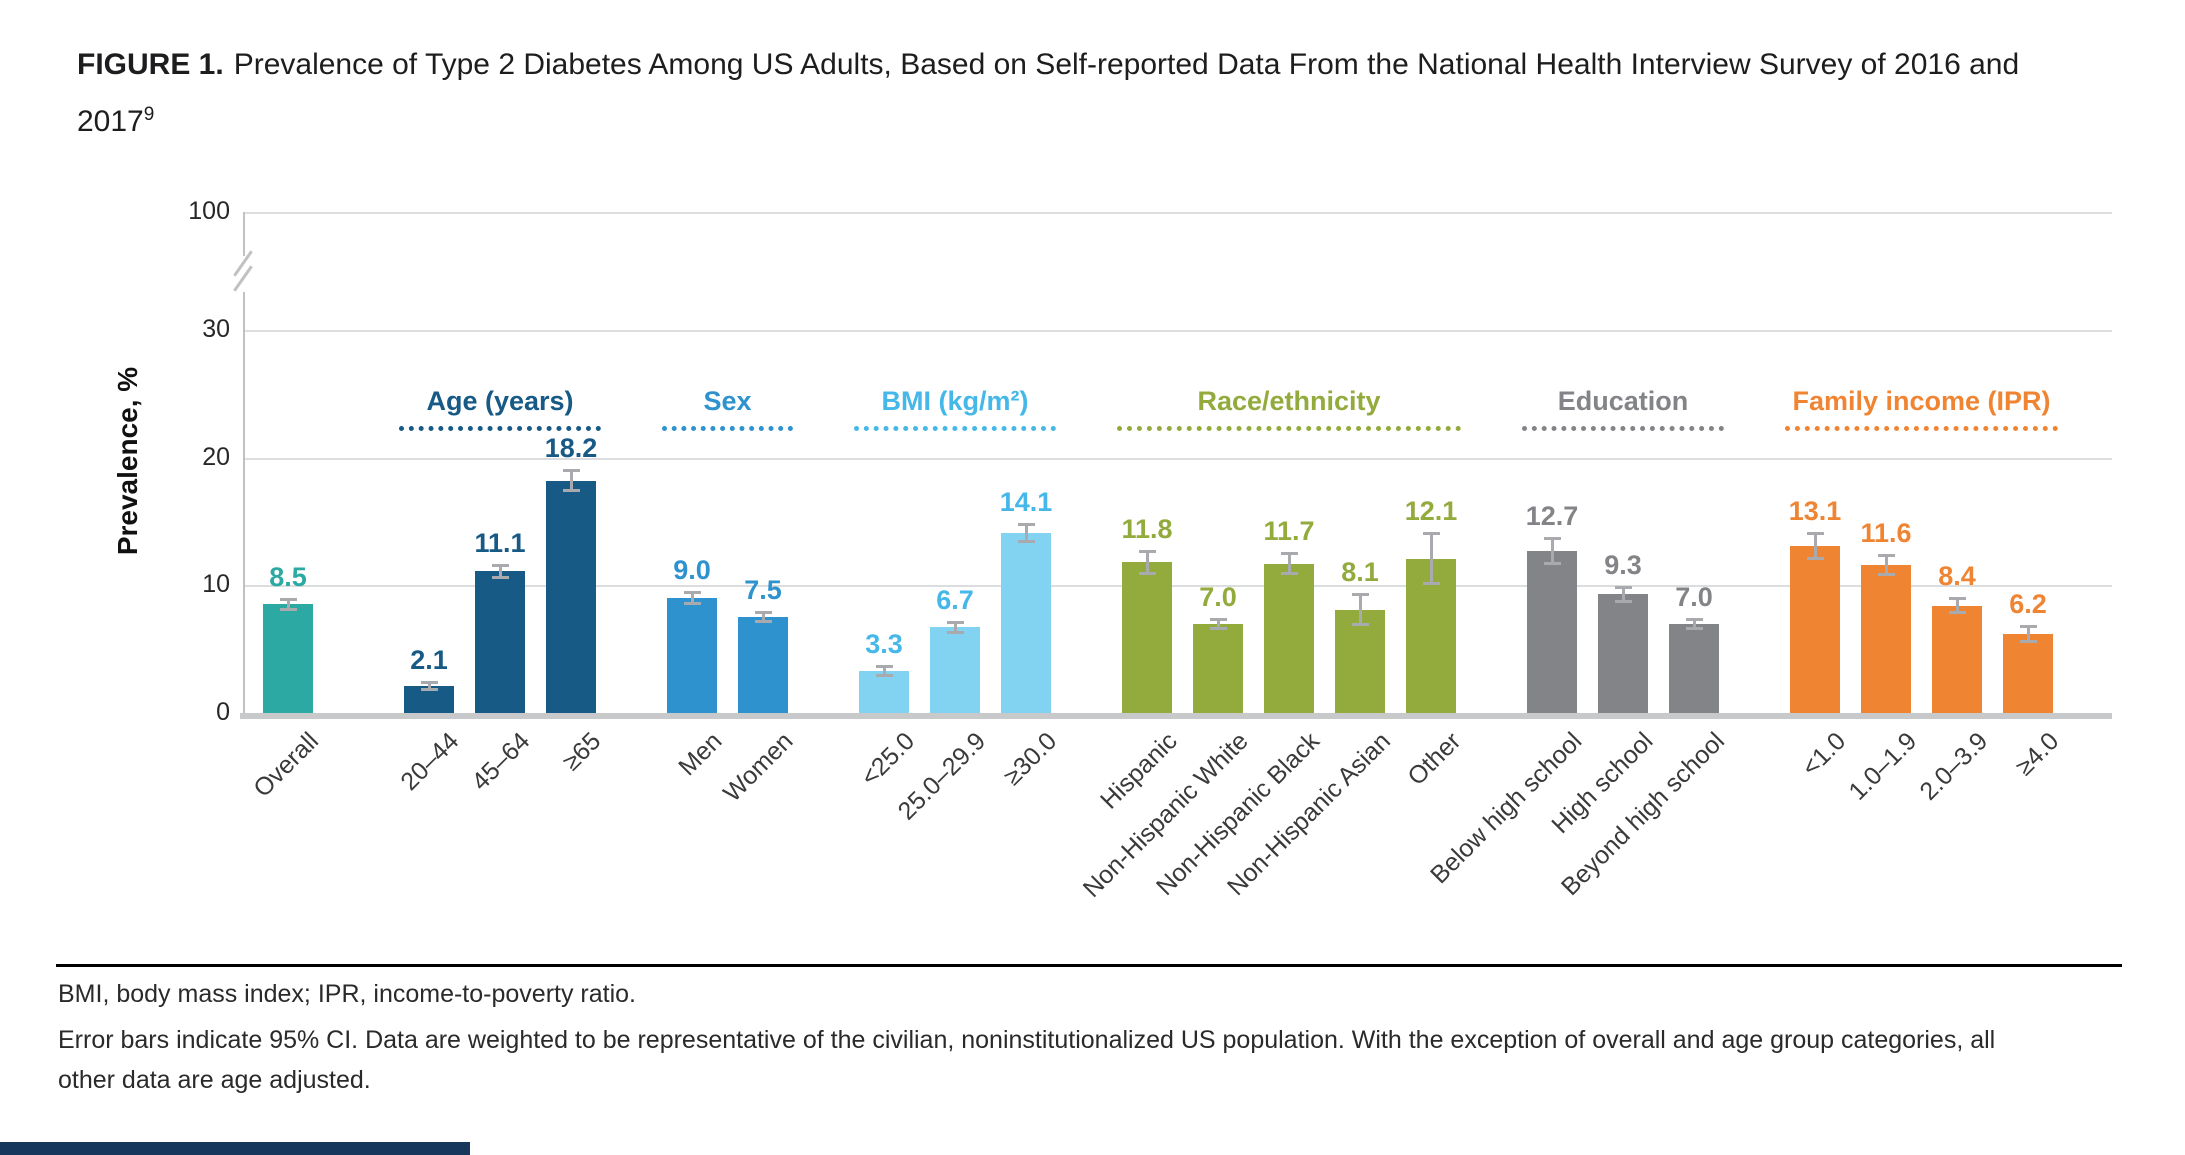 The height and width of the screenshot is (1155, 2185). I want to click on bar--1-0, so click(1815, 629).